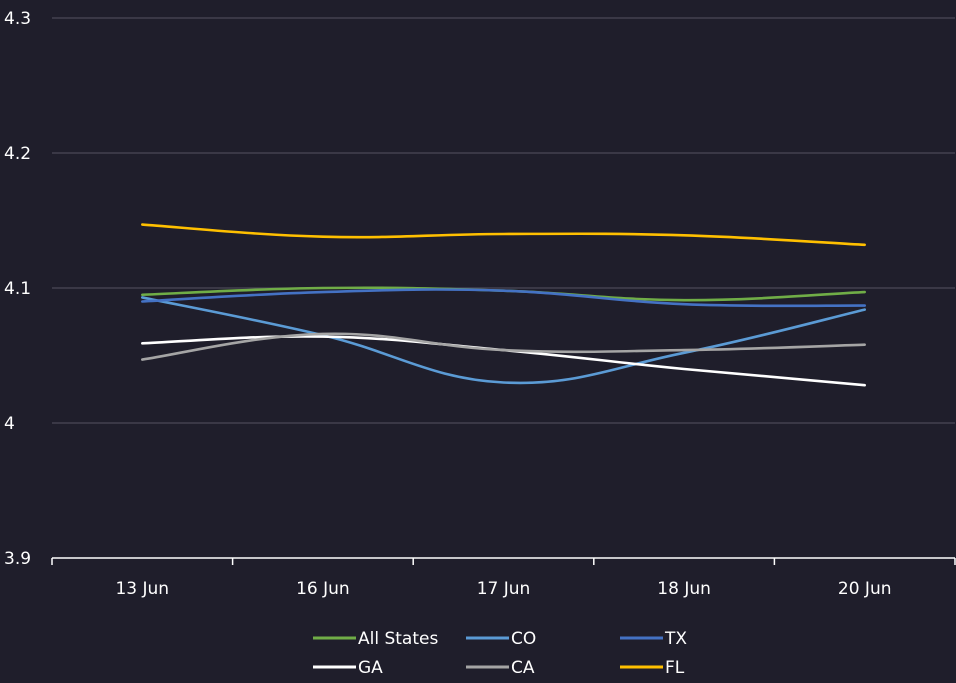 This screenshot has height=683, width=956. I want to click on x-tick-label: 16 Jun, so click(323, 589).